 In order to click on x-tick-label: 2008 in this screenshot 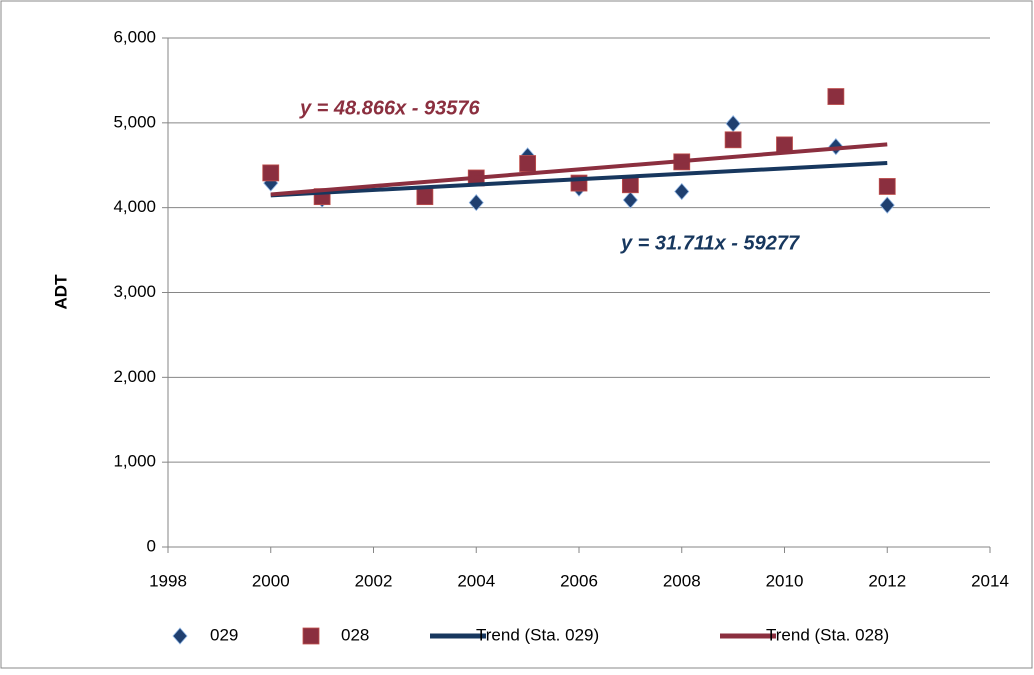, I will do `click(682, 580)`.